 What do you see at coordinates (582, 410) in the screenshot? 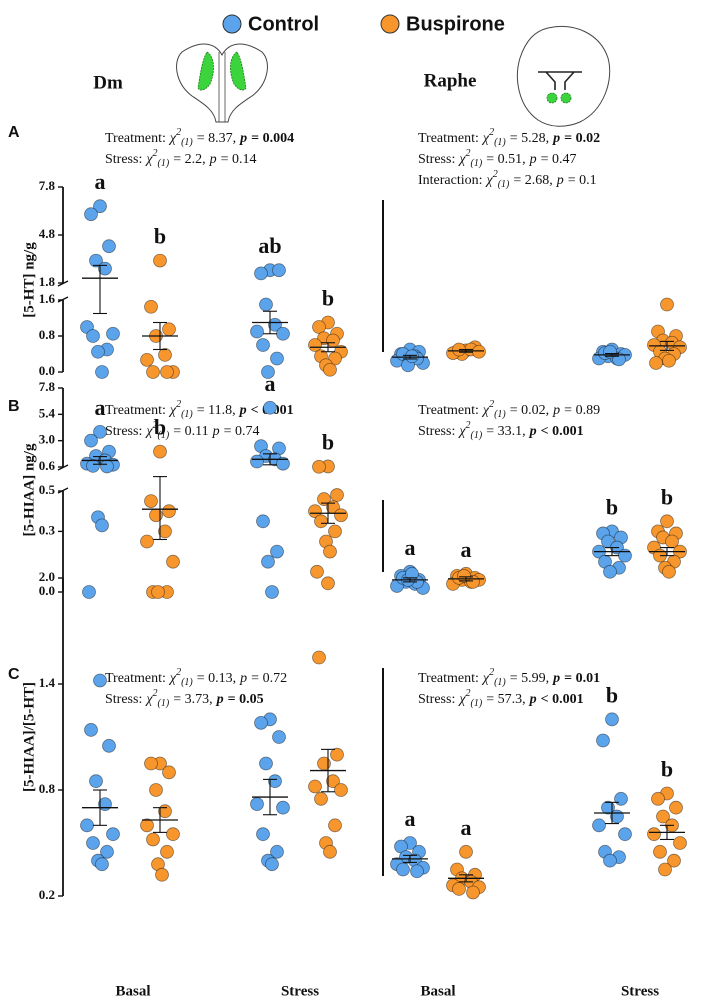
I see `stat-p-value: = 0.89` at bounding box center [582, 410].